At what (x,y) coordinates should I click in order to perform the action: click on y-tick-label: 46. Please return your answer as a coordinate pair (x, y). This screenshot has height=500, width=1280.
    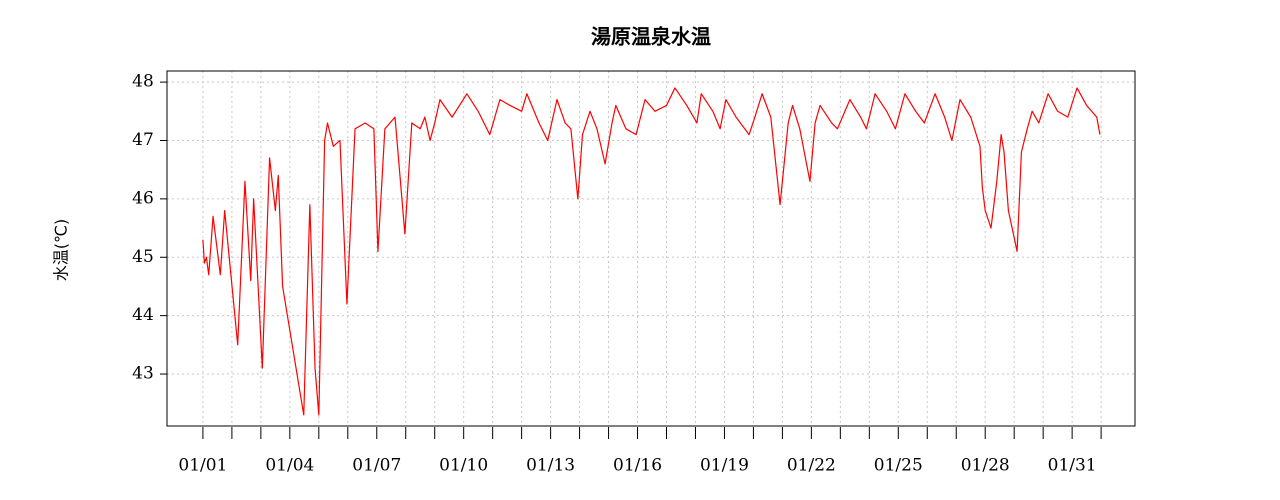
    Looking at the image, I should click on (143, 198).